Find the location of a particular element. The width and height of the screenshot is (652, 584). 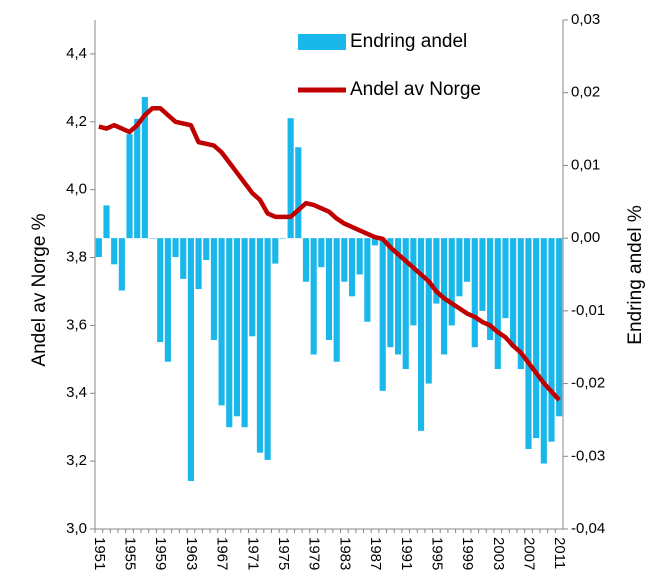

x-tick-label: 1975 is located at coordinates (283, 553).